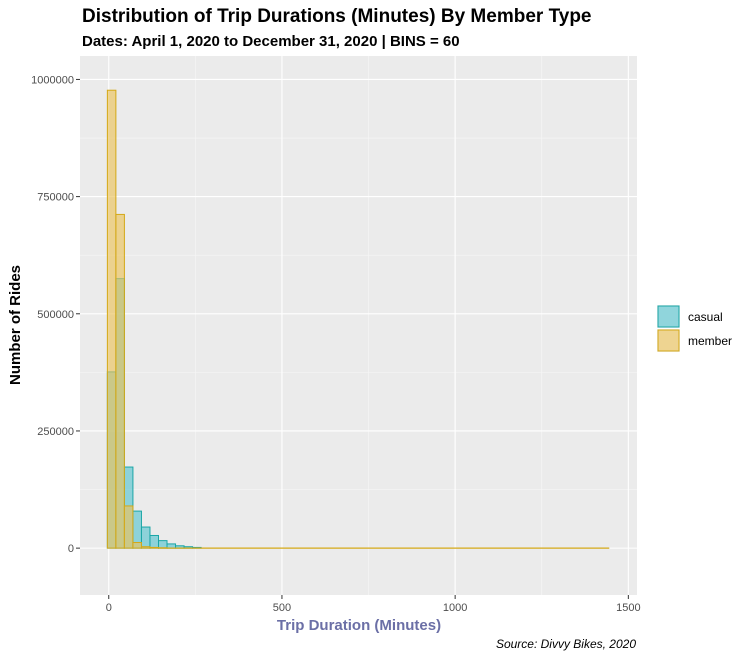 The height and width of the screenshot is (660, 750). Describe the element at coordinates (55, 198) in the screenshot. I see `y-tick-label: 750000` at that location.